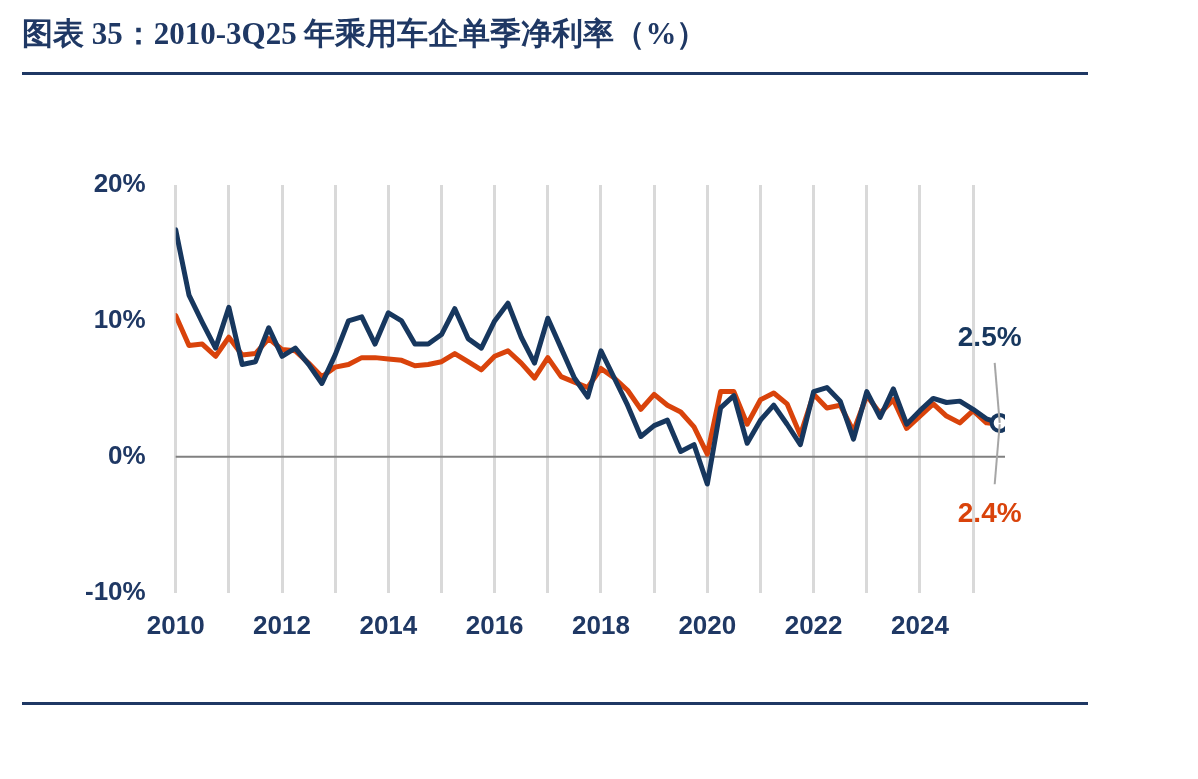  I want to click on data-label: 2.5%, so click(989, 336).